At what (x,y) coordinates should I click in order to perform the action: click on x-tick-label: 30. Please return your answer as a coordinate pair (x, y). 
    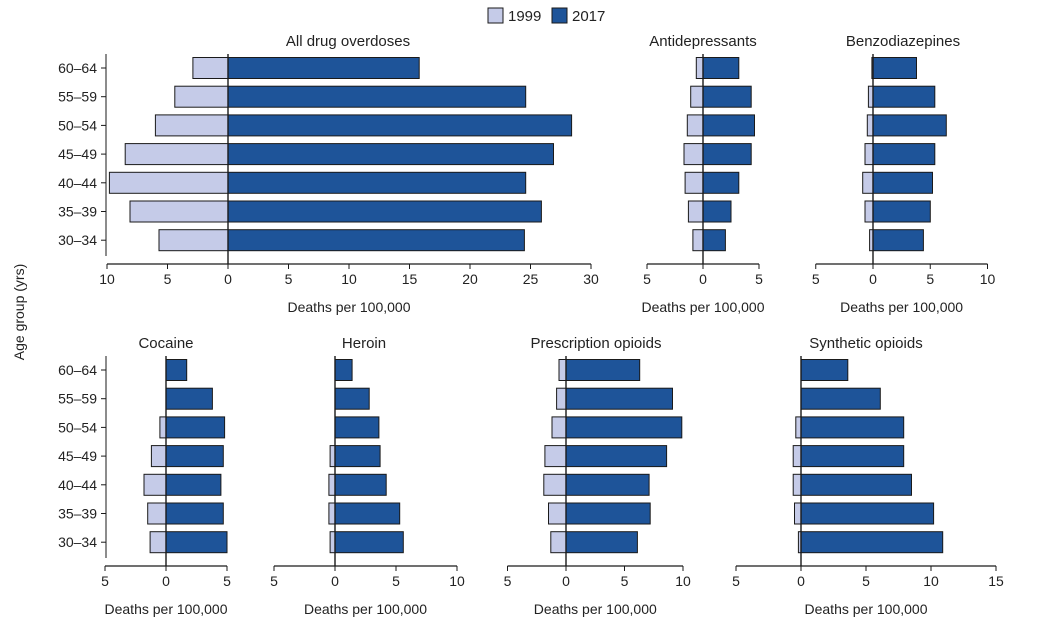
    Looking at the image, I should click on (591, 279).